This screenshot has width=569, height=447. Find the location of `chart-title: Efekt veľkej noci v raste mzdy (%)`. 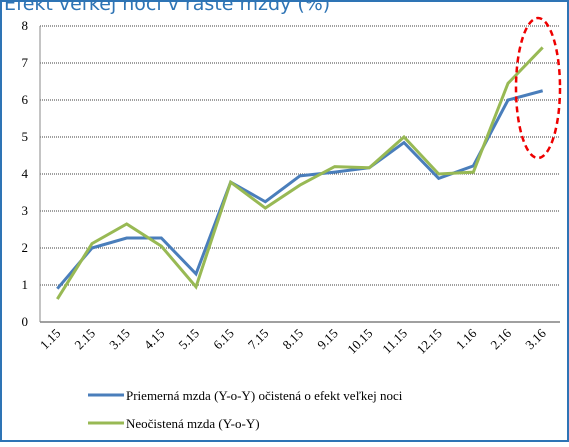

chart-title: Efekt veľkej noci v raste mzdy (%) is located at coordinates (167, 7).